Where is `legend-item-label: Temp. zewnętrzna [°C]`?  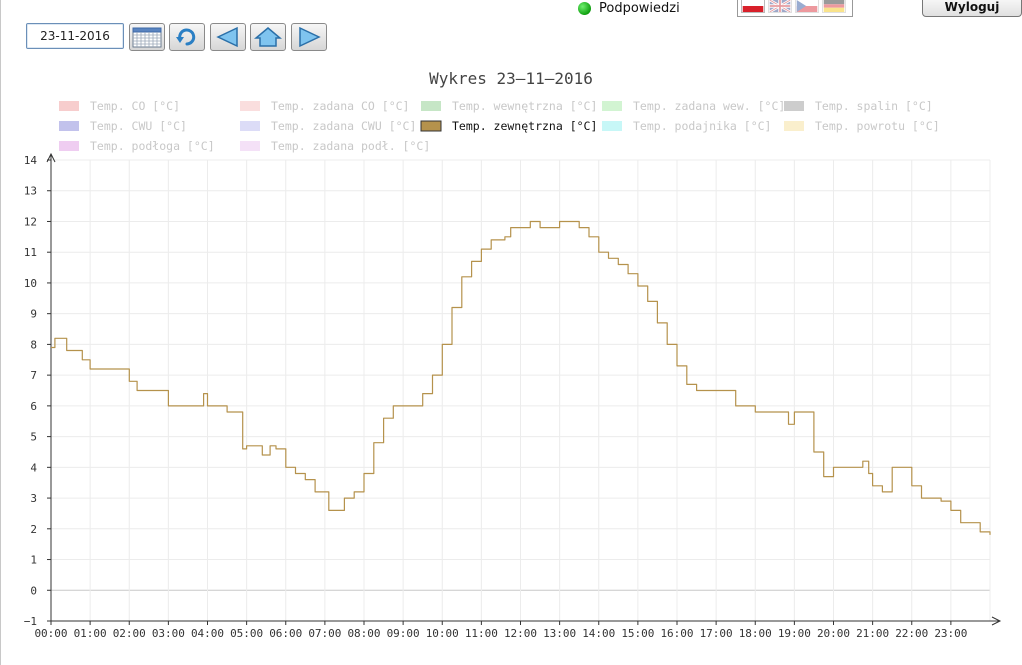
legend-item-label: Temp. zewnętrzna [°C] is located at coordinates (524, 126).